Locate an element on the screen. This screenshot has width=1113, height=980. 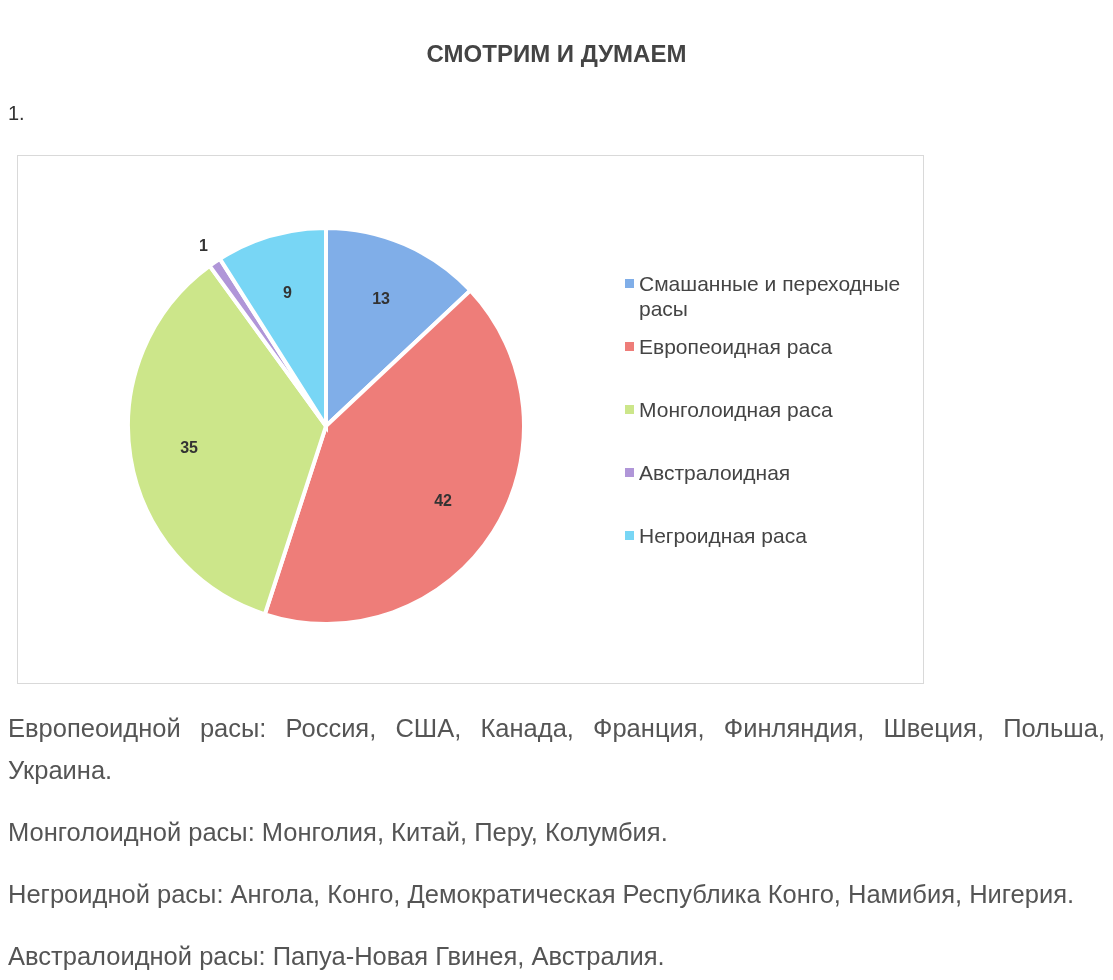
data-label: 9 is located at coordinates (287, 293).